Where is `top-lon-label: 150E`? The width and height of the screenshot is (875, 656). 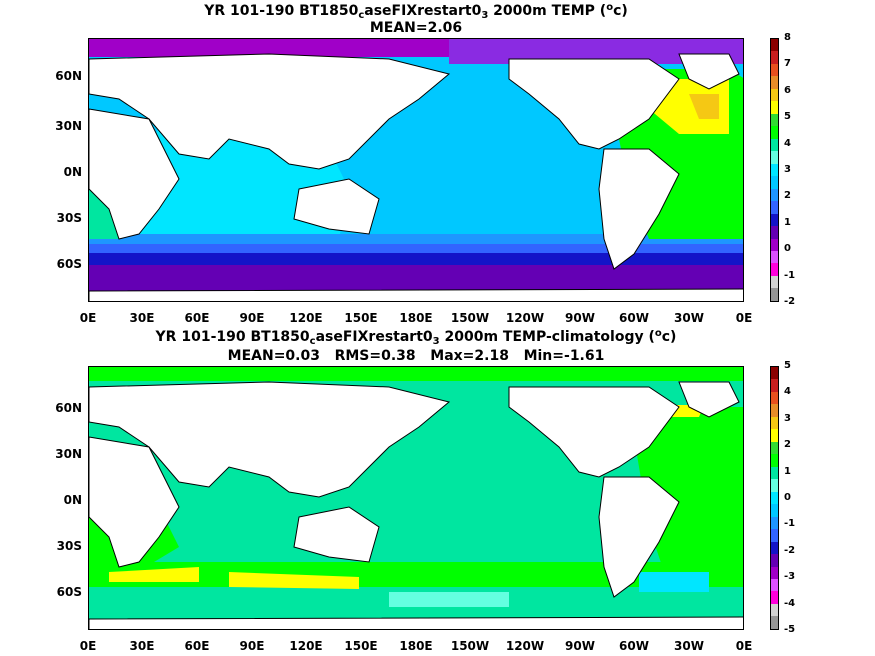 top-lon-label: 150E is located at coordinates (361, 318).